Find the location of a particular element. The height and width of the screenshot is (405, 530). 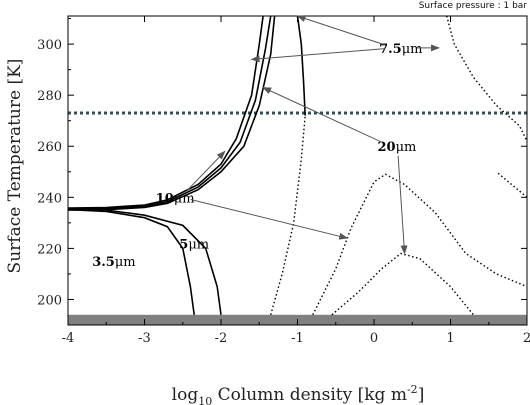

annotation-10μm: 10μm is located at coordinates (175, 198).